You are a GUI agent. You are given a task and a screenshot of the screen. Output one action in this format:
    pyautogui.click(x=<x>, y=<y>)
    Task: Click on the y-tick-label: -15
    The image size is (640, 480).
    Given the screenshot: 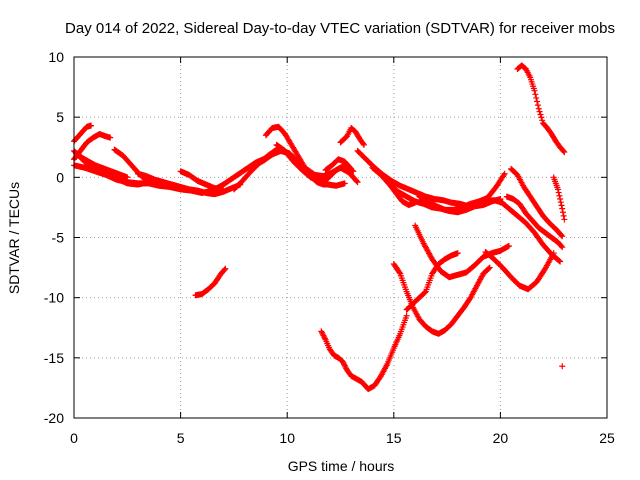 What is the action you would take?
    pyautogui.click(x=54, y=358)
    